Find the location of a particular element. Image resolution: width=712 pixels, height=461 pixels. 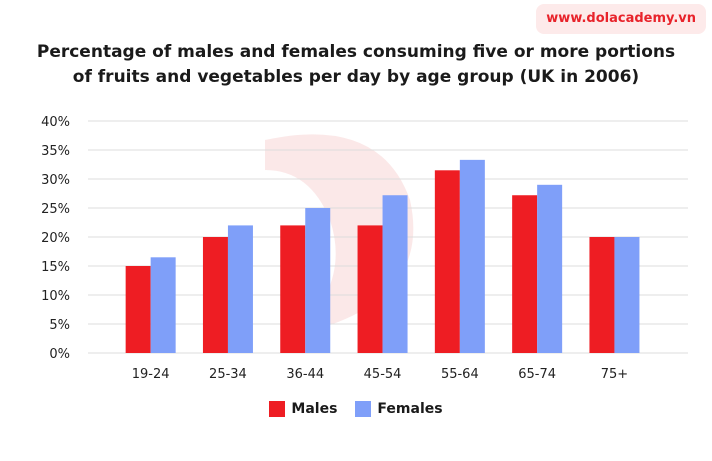

legend-swatch-females is located at coordinates (363, 409).